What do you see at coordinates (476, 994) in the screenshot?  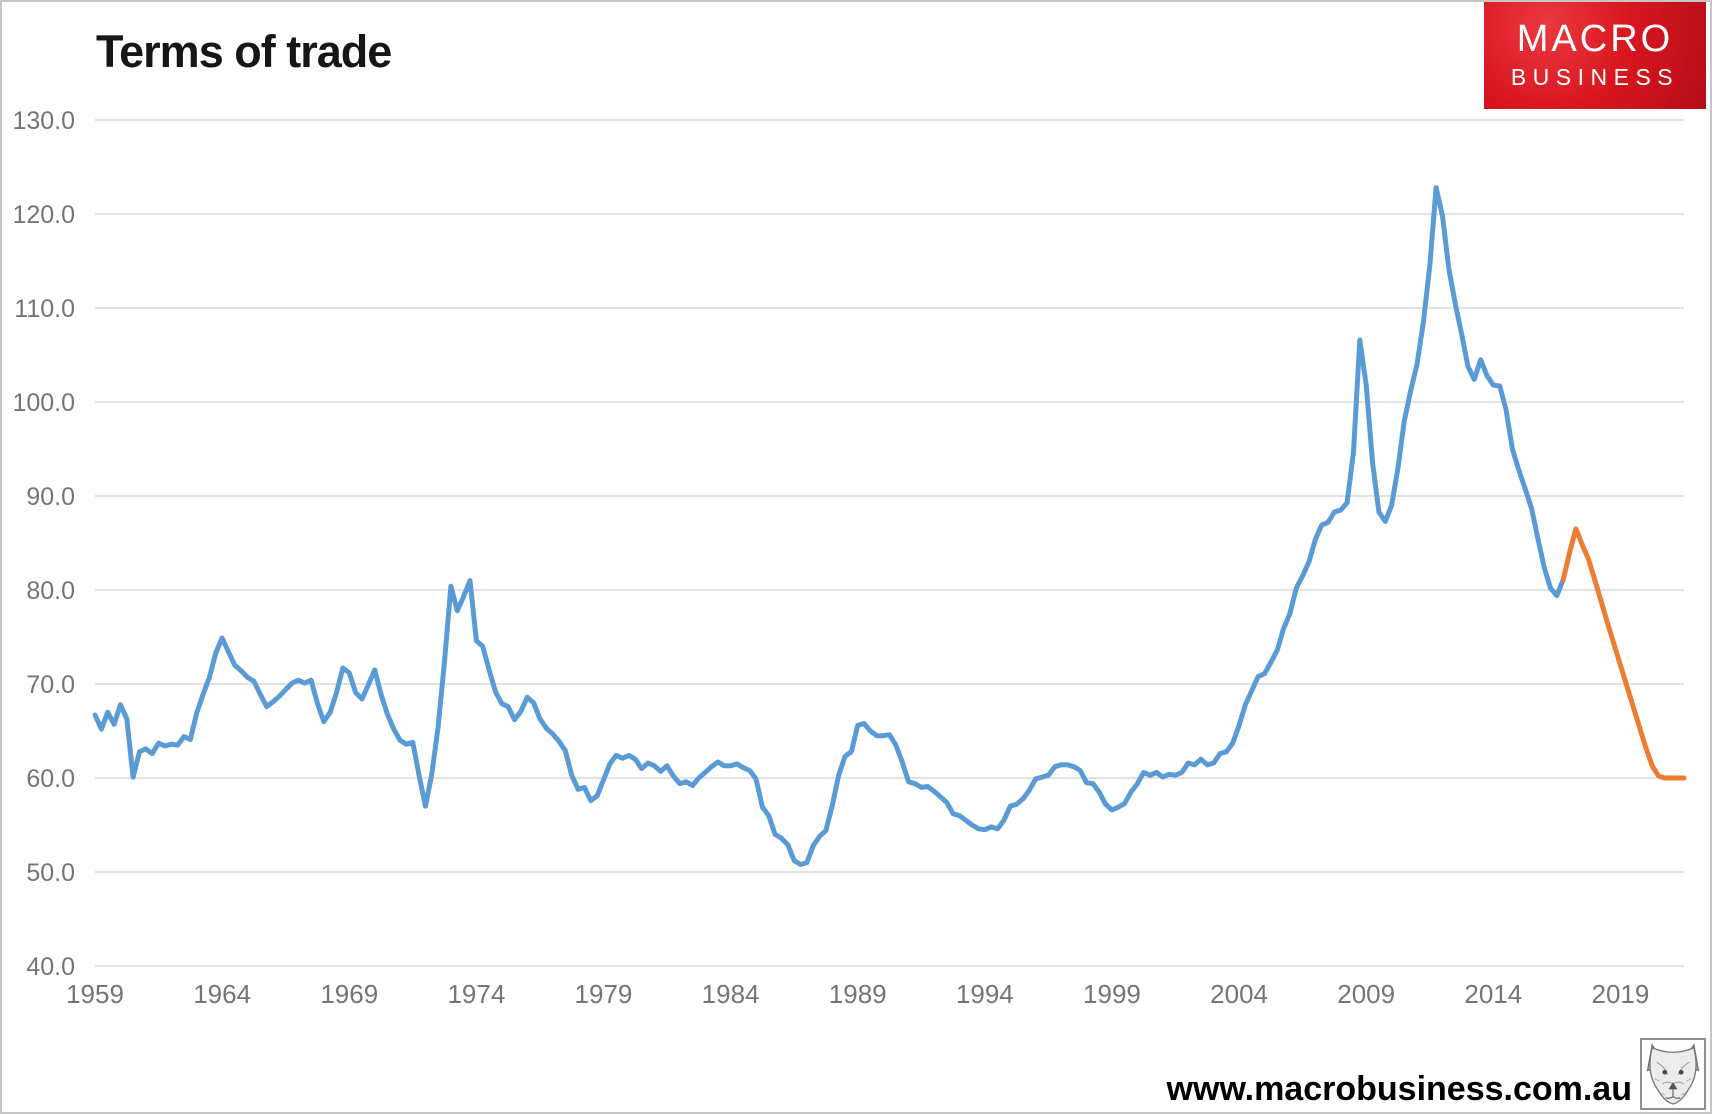 I see `x-tick-label-1974: 1974` at bounding box center [476, 994].